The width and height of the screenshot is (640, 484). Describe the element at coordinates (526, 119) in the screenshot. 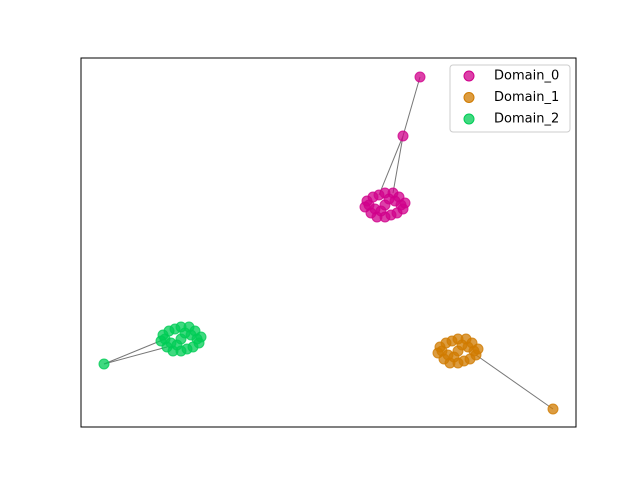

I see `legend-label: Domain_2` at that location.